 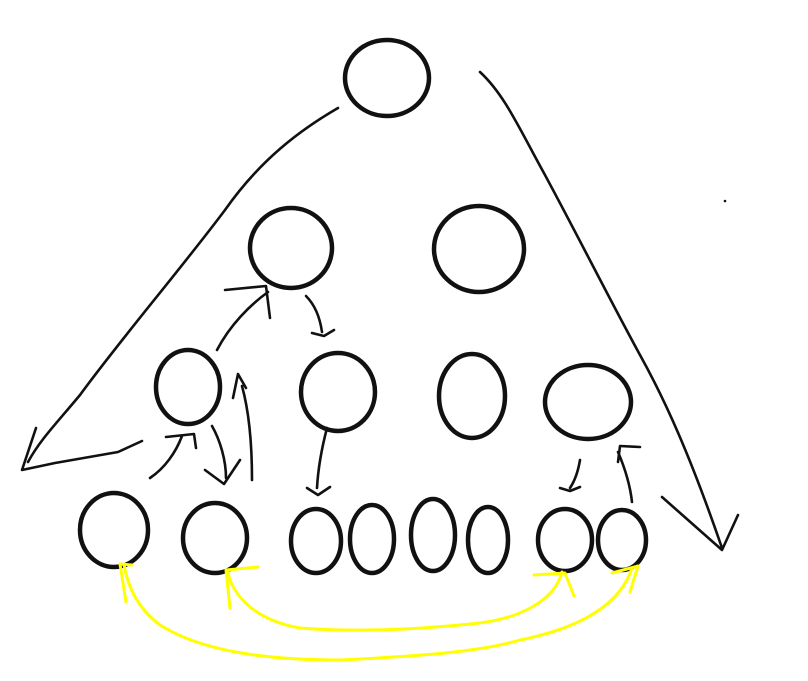 What do you see at coordinates (126, 583) in the screenshot?
I see `yellow-arrowhead-leaf1` at bounding box center [126, 583].